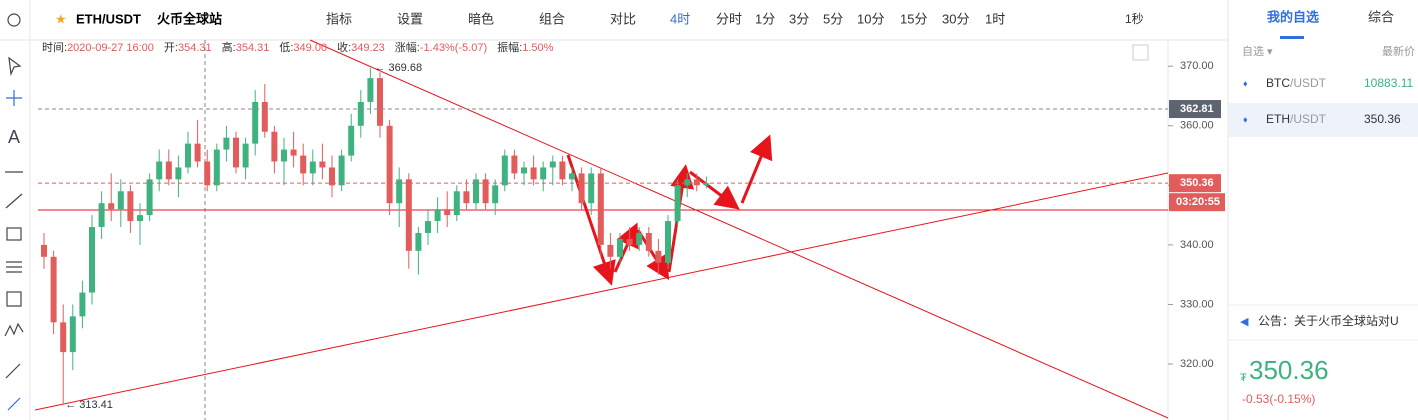 The image size is (1418, 420). Describe the element at coordinates (453, 48) in the screenshot. I see `info-value: -1.43%(-5.07)` at that location.